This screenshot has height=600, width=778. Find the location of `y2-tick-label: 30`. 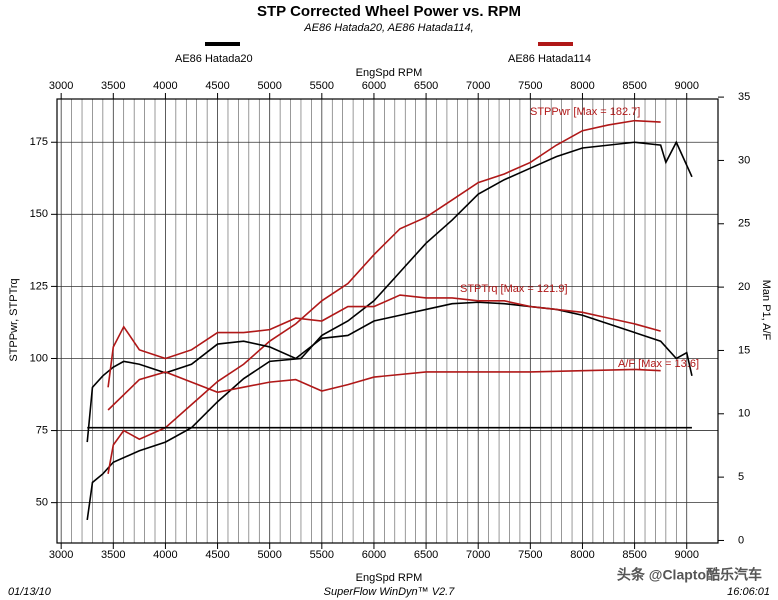

y2-tick-label: 30 is located at coordinates (744, 160).